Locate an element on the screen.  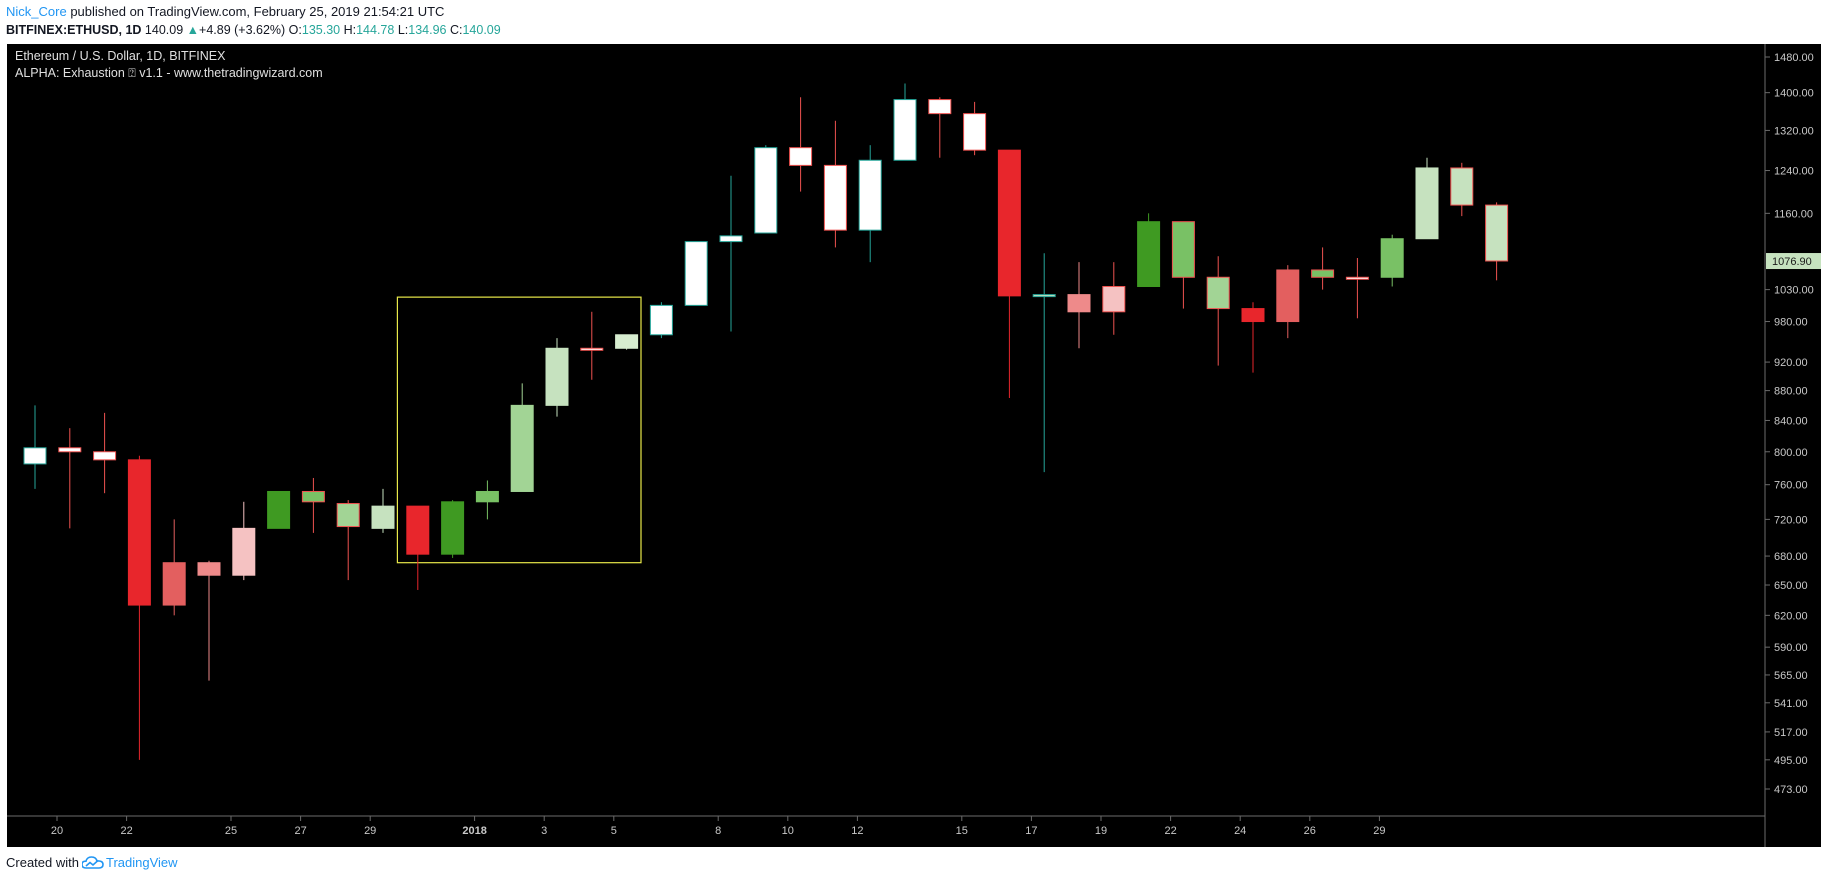
time-tick-label: 17 is located at coordinates (1031, 831).